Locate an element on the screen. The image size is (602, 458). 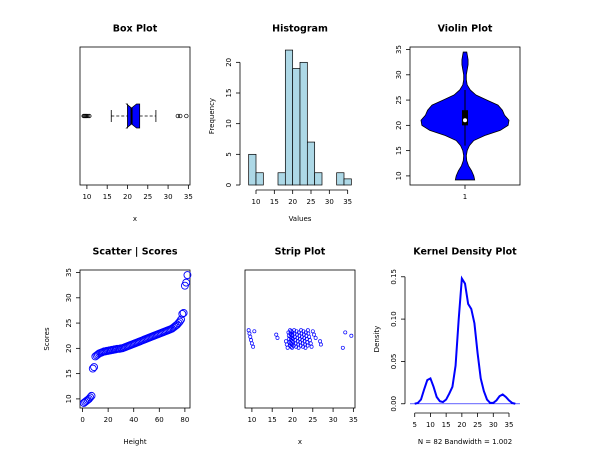
median is located at coordinates (465, 120).